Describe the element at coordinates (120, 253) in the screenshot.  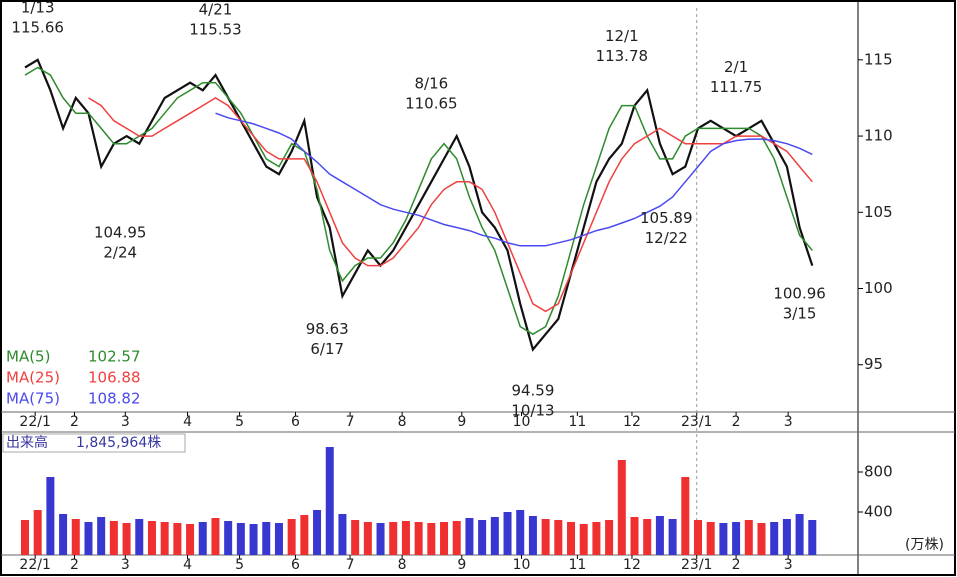
I see `annotation-date: 2/24` at that location.